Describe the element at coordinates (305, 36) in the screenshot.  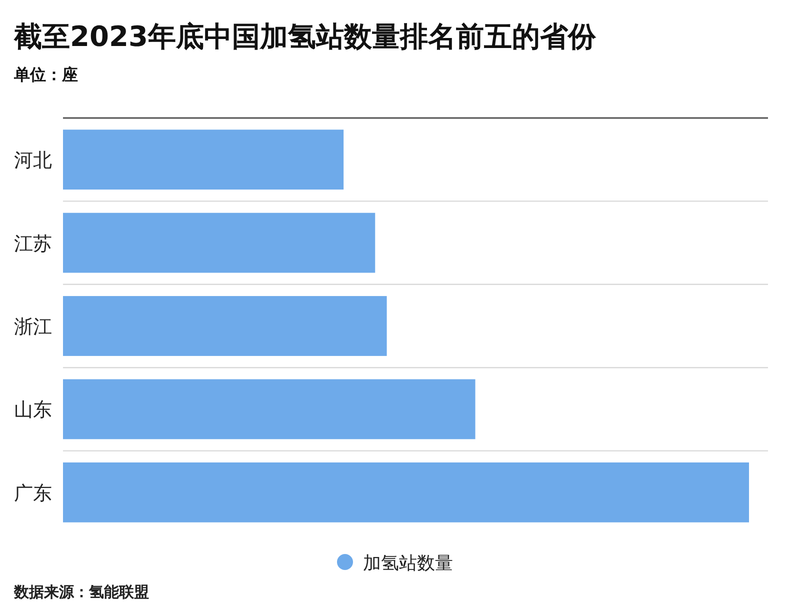
I see `chart-title: 截至2023年底中国加氢站数量排名前五的省份` at that location.